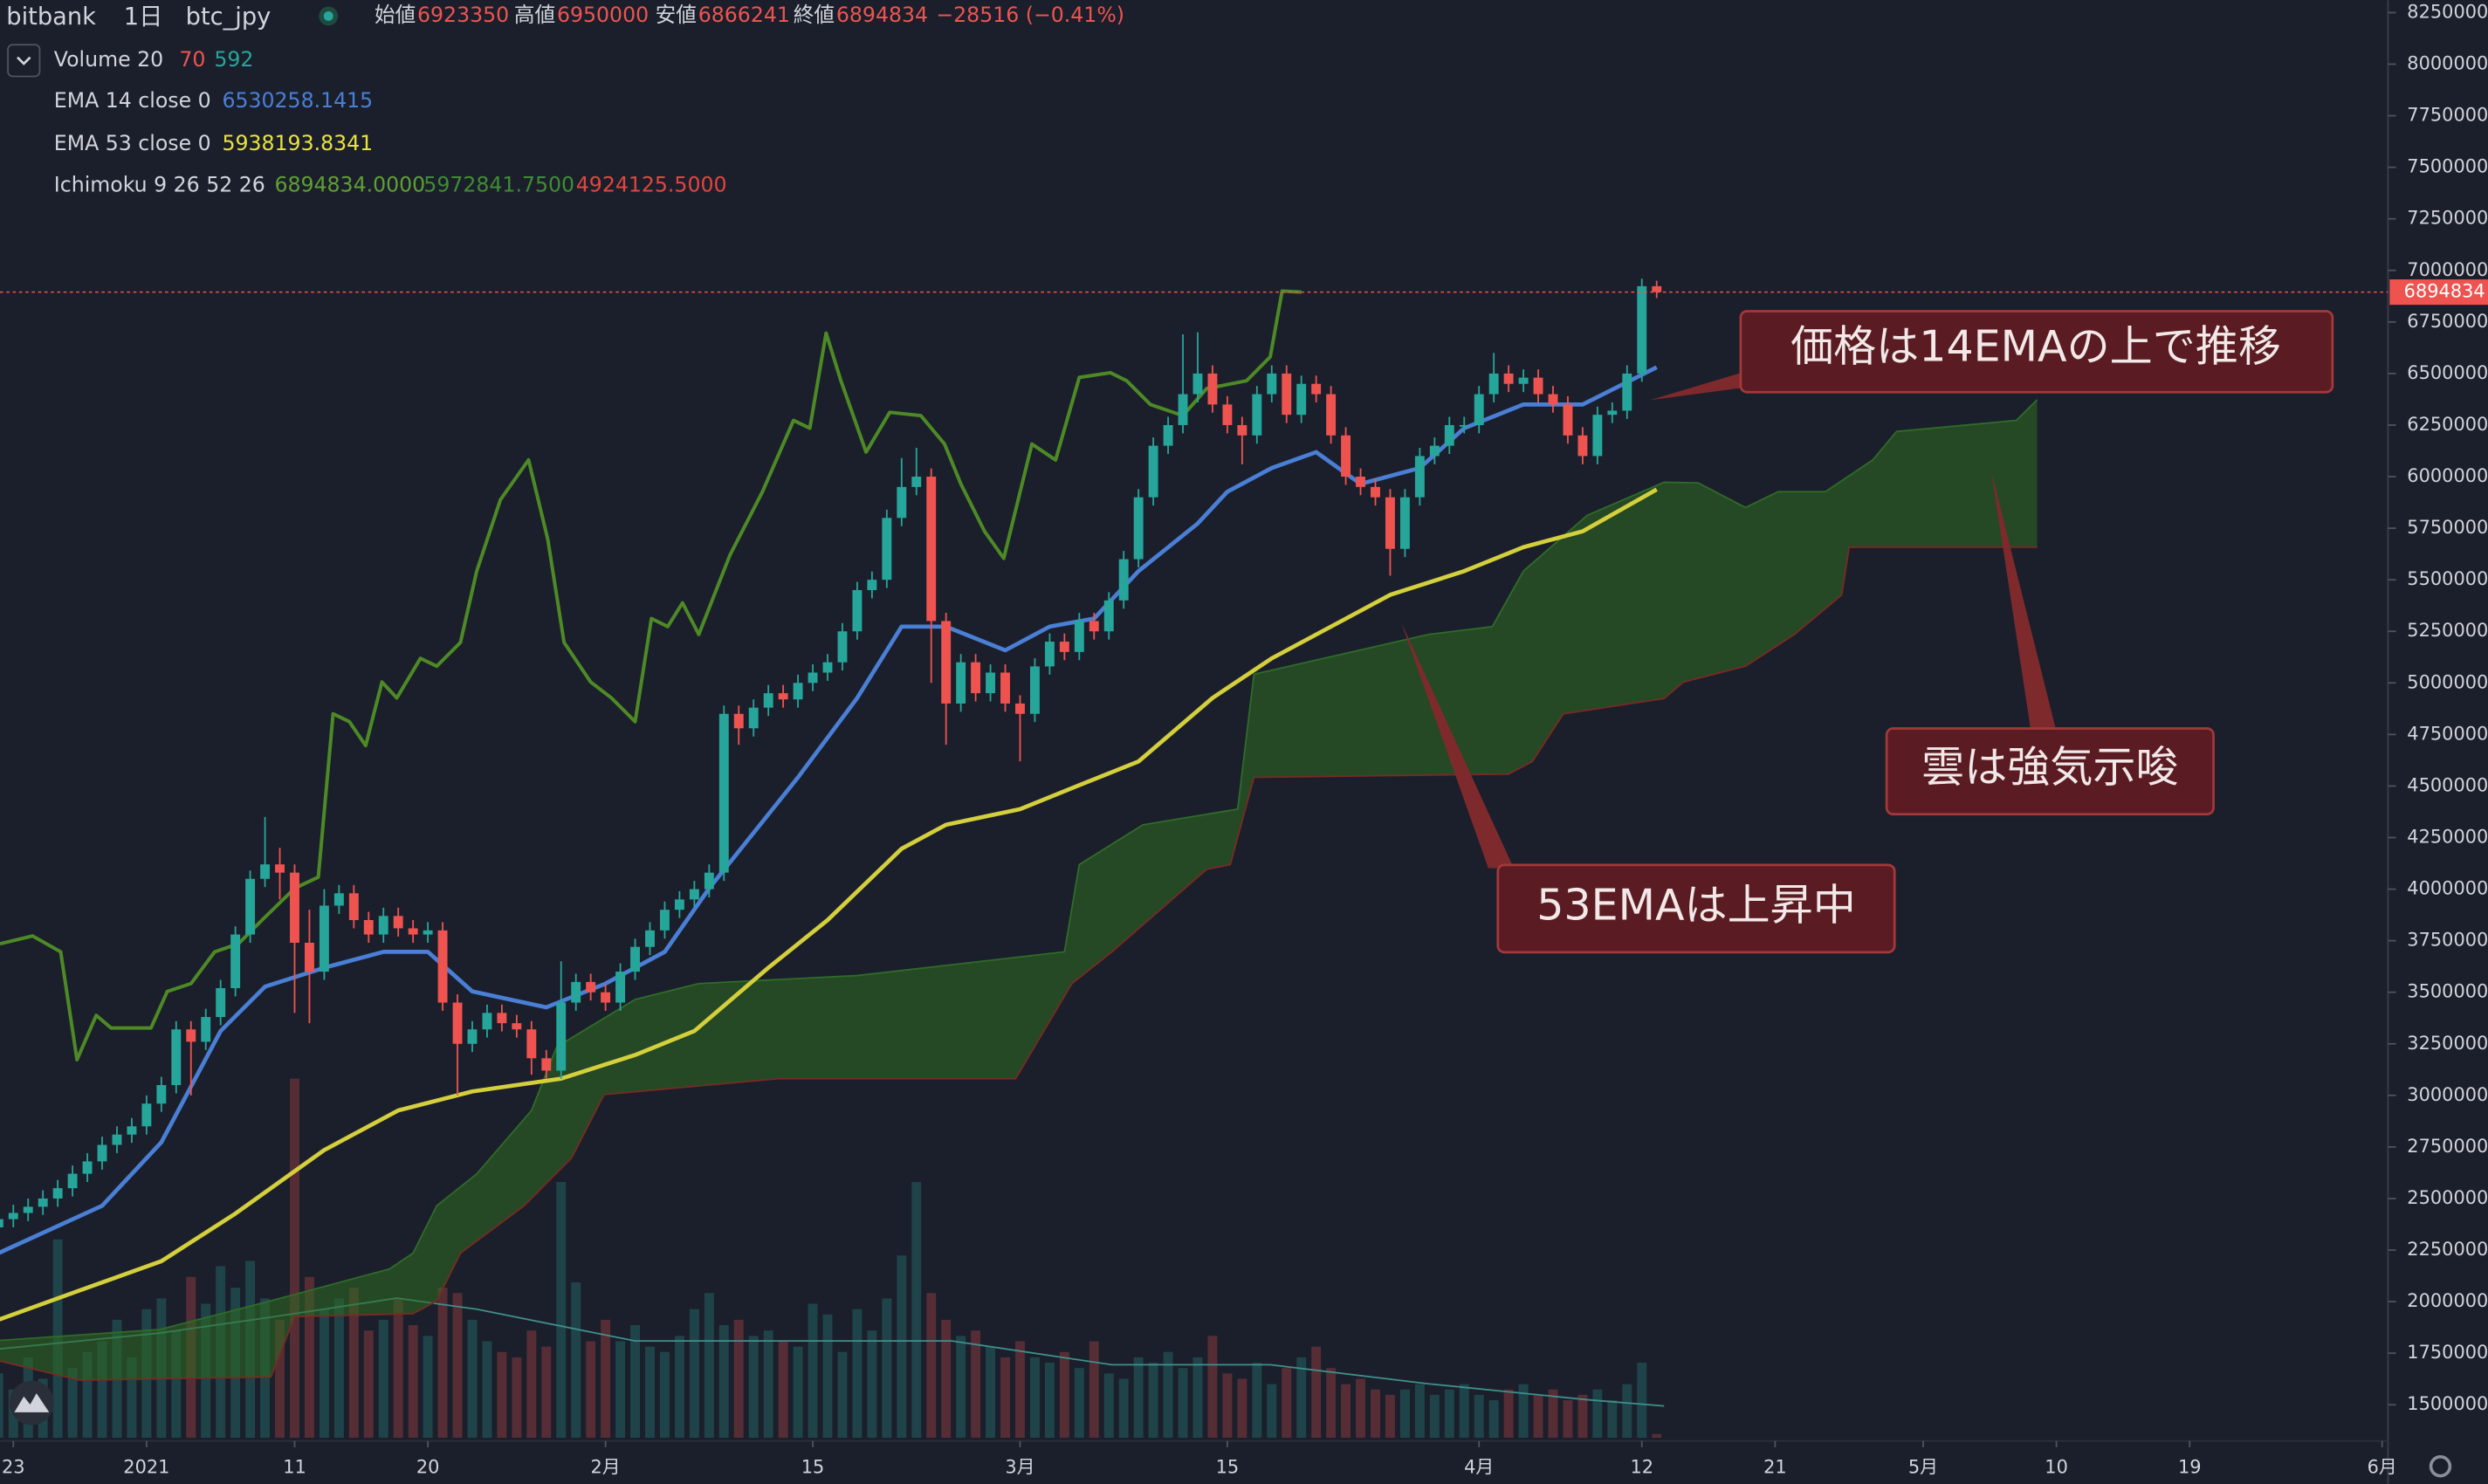 The height and width of the screenshot is (1484, 2488). Describe the element at coordinates (2447, 578) in the screenshot. I see `y-tick-label: 5500000` at that location.